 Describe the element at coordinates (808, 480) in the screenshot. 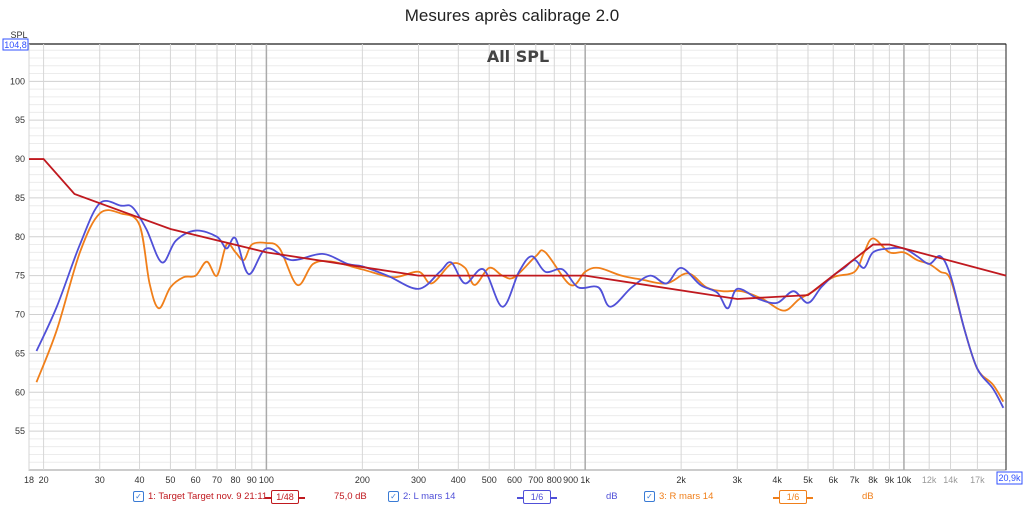

I see `x-tick-label: 5k` at that location.